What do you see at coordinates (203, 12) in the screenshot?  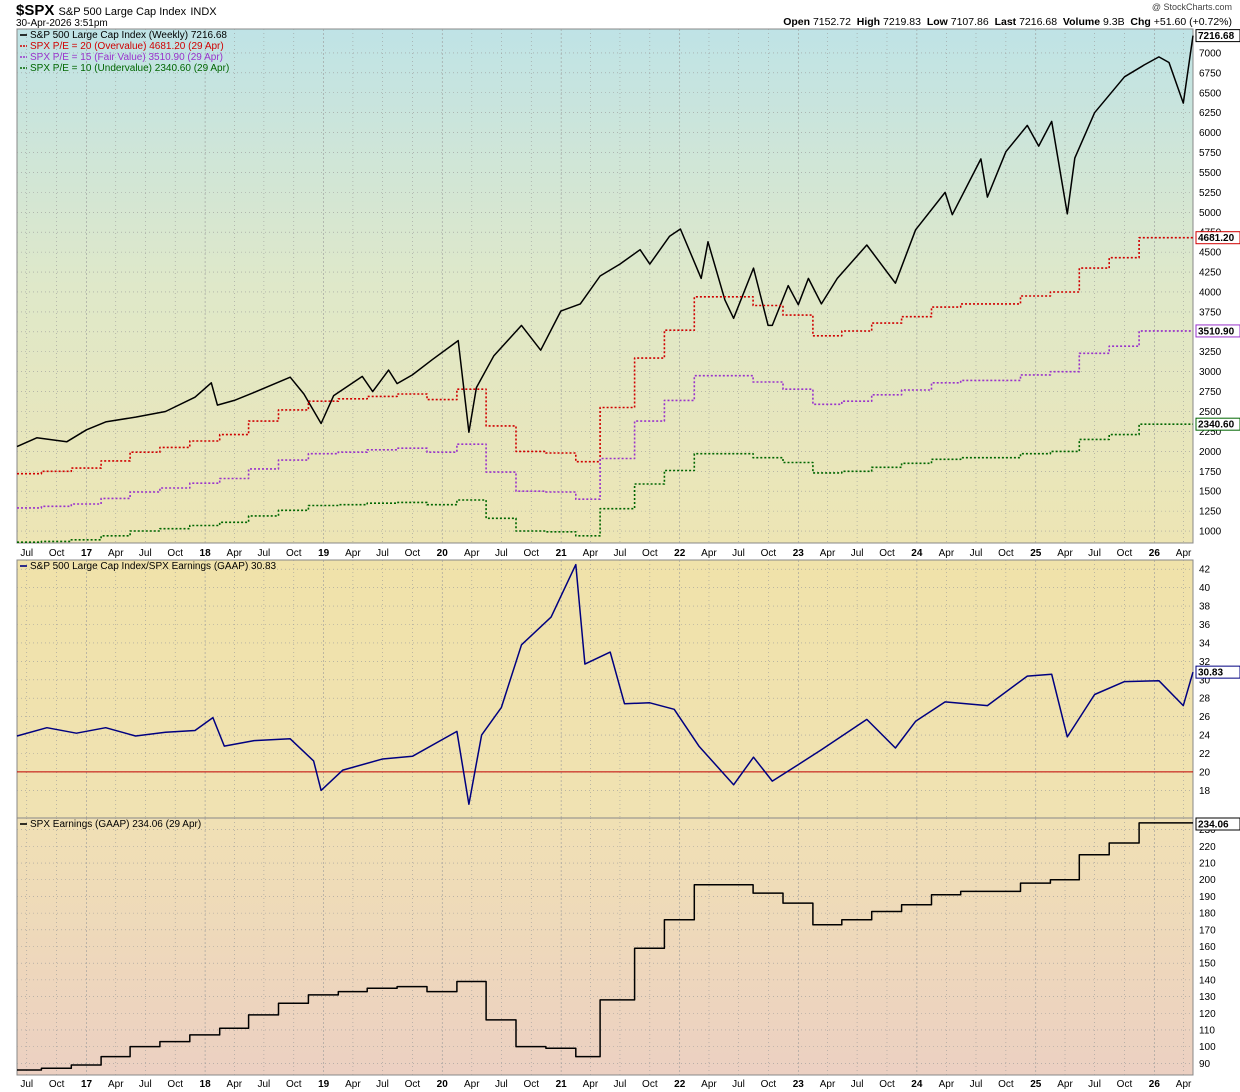 I see `exchange: INDX` at bounding box center [203, 12].